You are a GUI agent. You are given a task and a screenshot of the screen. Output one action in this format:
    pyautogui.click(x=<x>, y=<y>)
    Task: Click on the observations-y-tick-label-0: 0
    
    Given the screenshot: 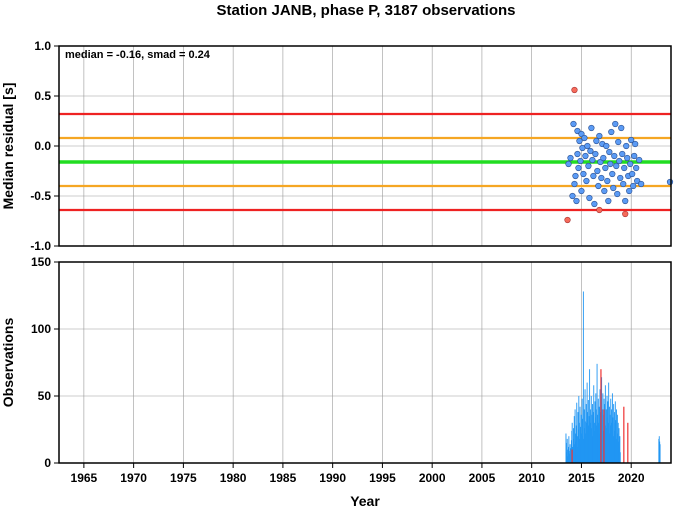 What is the action you would take?
    pyautogui.click(x=47, y=463)
    